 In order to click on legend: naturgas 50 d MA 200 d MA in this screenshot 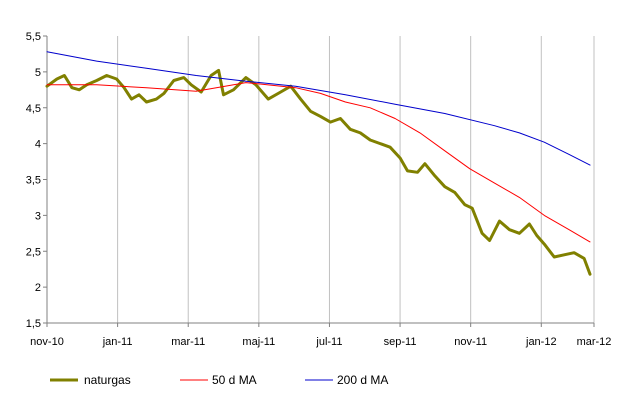, I will do `click(219, 380)`.